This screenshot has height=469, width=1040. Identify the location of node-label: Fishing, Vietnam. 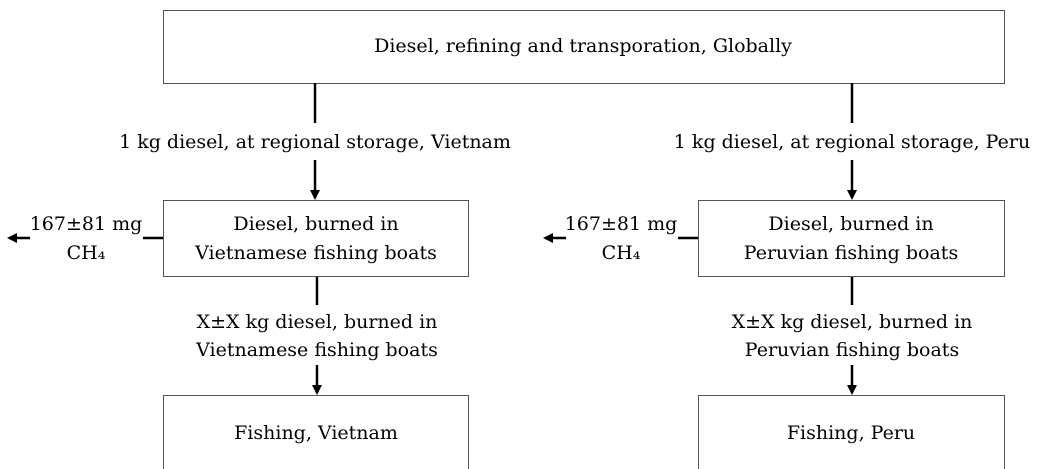
(316, 433).